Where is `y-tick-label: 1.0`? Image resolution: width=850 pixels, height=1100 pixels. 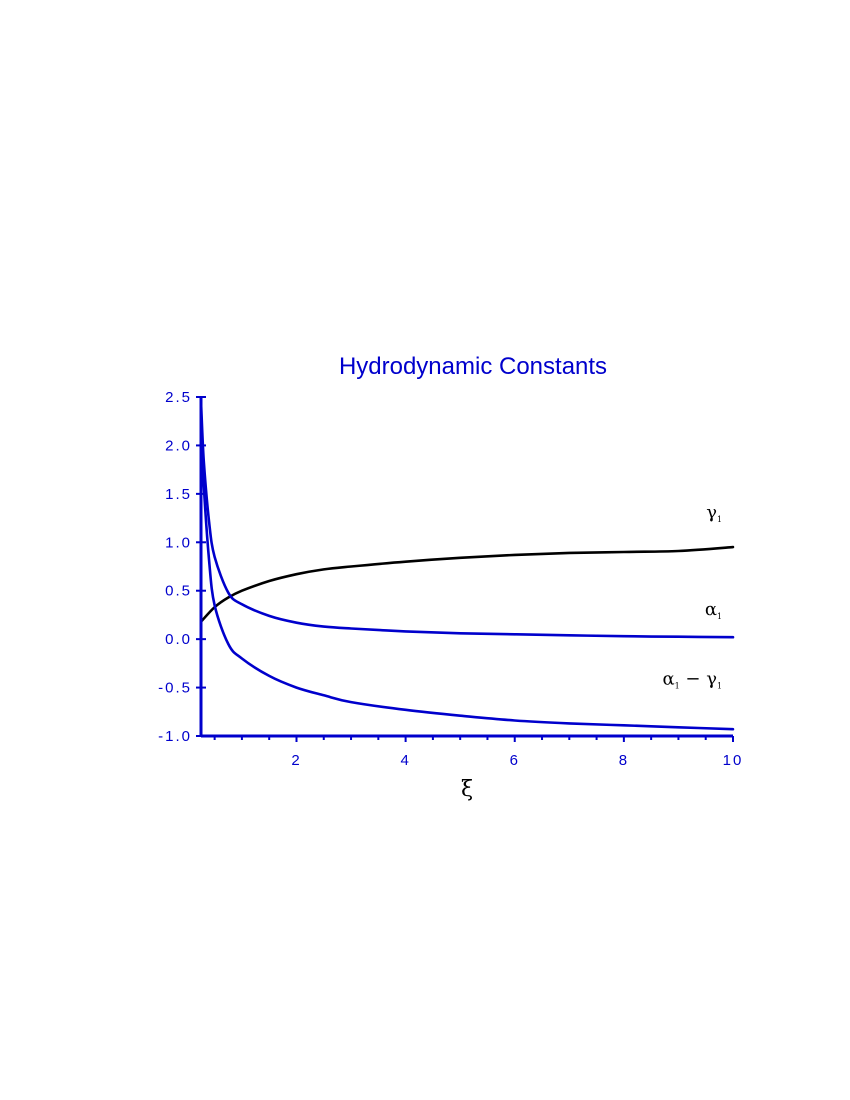 y-tick-label: 1.0 is located at coordinates (178, 542).